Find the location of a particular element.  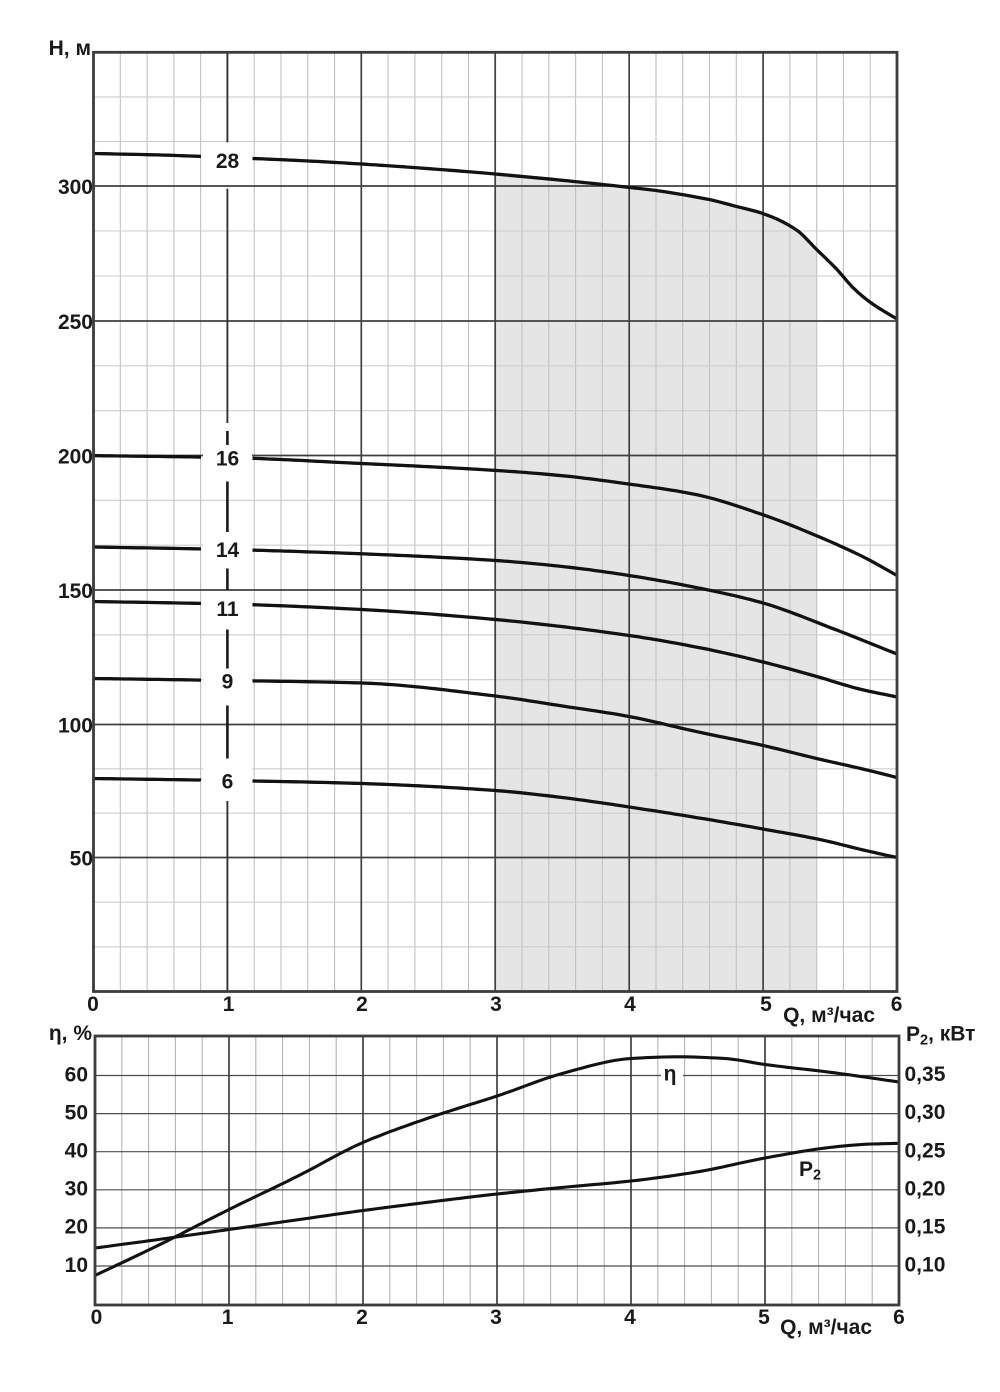

svg-text: 11 is located at coordinates (227, 609).